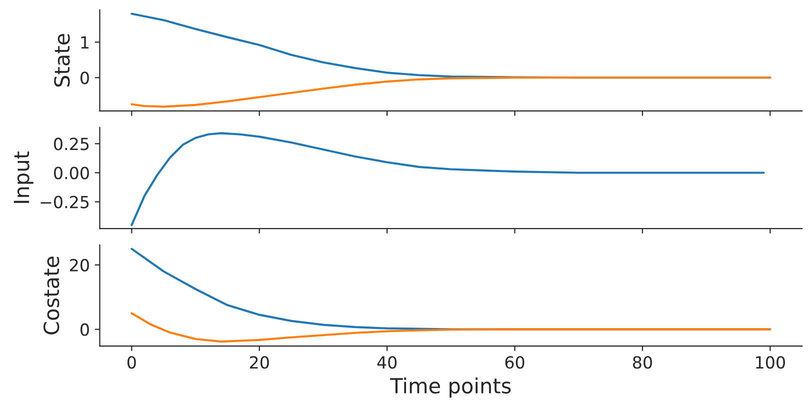 The image size is (811, 411). Describe the element at coordinates (71, 144) in the screenshot. I see `y-tick-label: 0.25` at that location.